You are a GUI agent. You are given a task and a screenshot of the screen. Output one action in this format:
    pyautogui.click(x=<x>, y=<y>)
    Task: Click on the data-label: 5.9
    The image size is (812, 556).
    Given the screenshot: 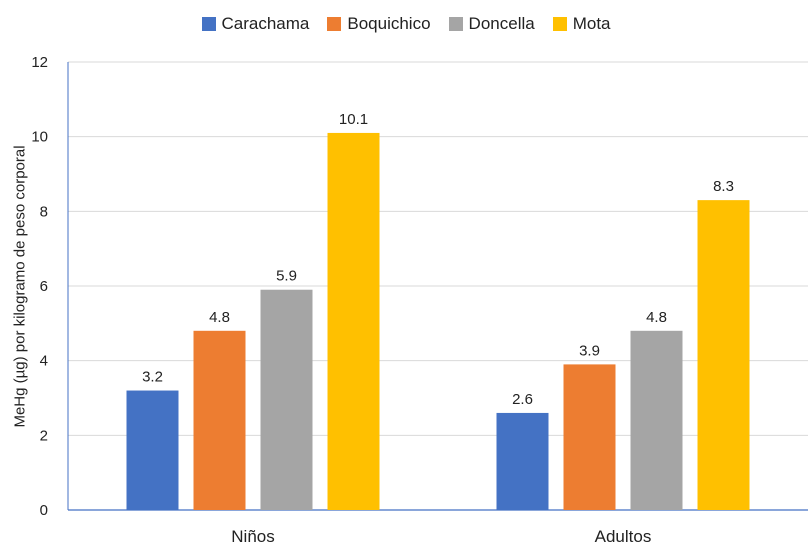 What is the action you would take?
    pyautogui.click(x=286, y=276)
    